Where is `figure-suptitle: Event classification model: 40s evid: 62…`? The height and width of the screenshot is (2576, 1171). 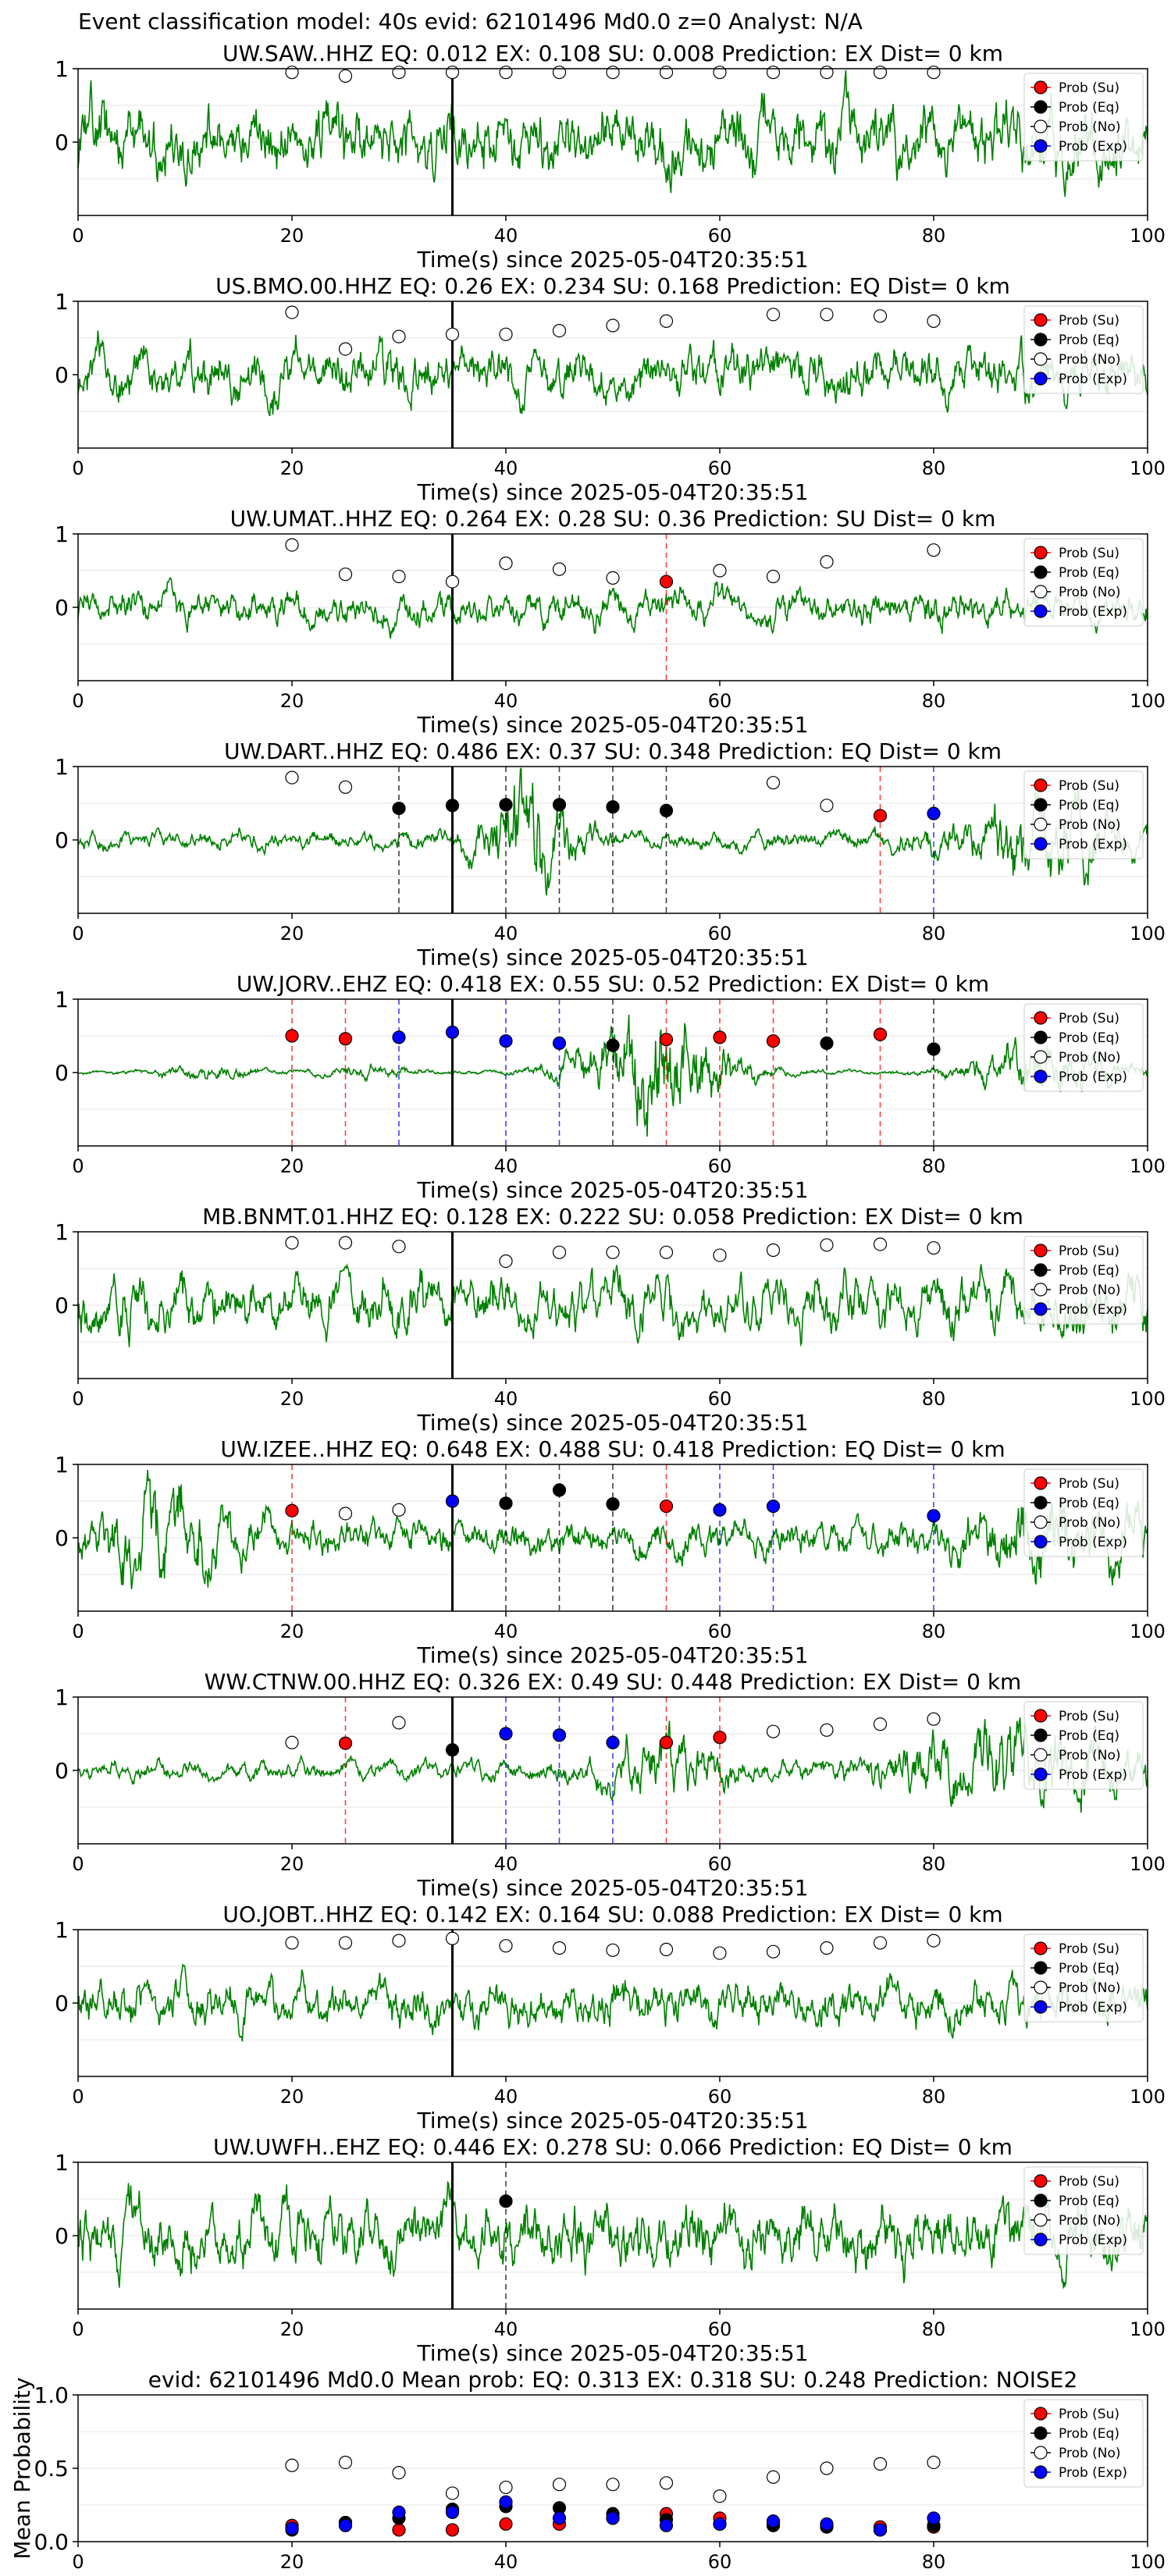
figure-suptitle: Event classification model: 40s evid: 62… is located at coordinates (470, 21).